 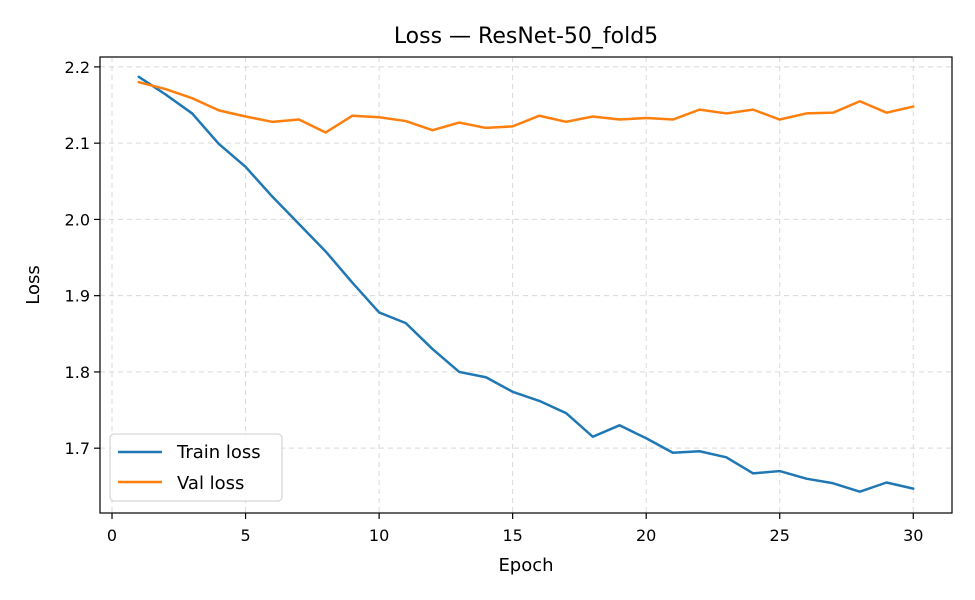 I want to click on y-tick-label: 2.1, so click(x=77, y=143).